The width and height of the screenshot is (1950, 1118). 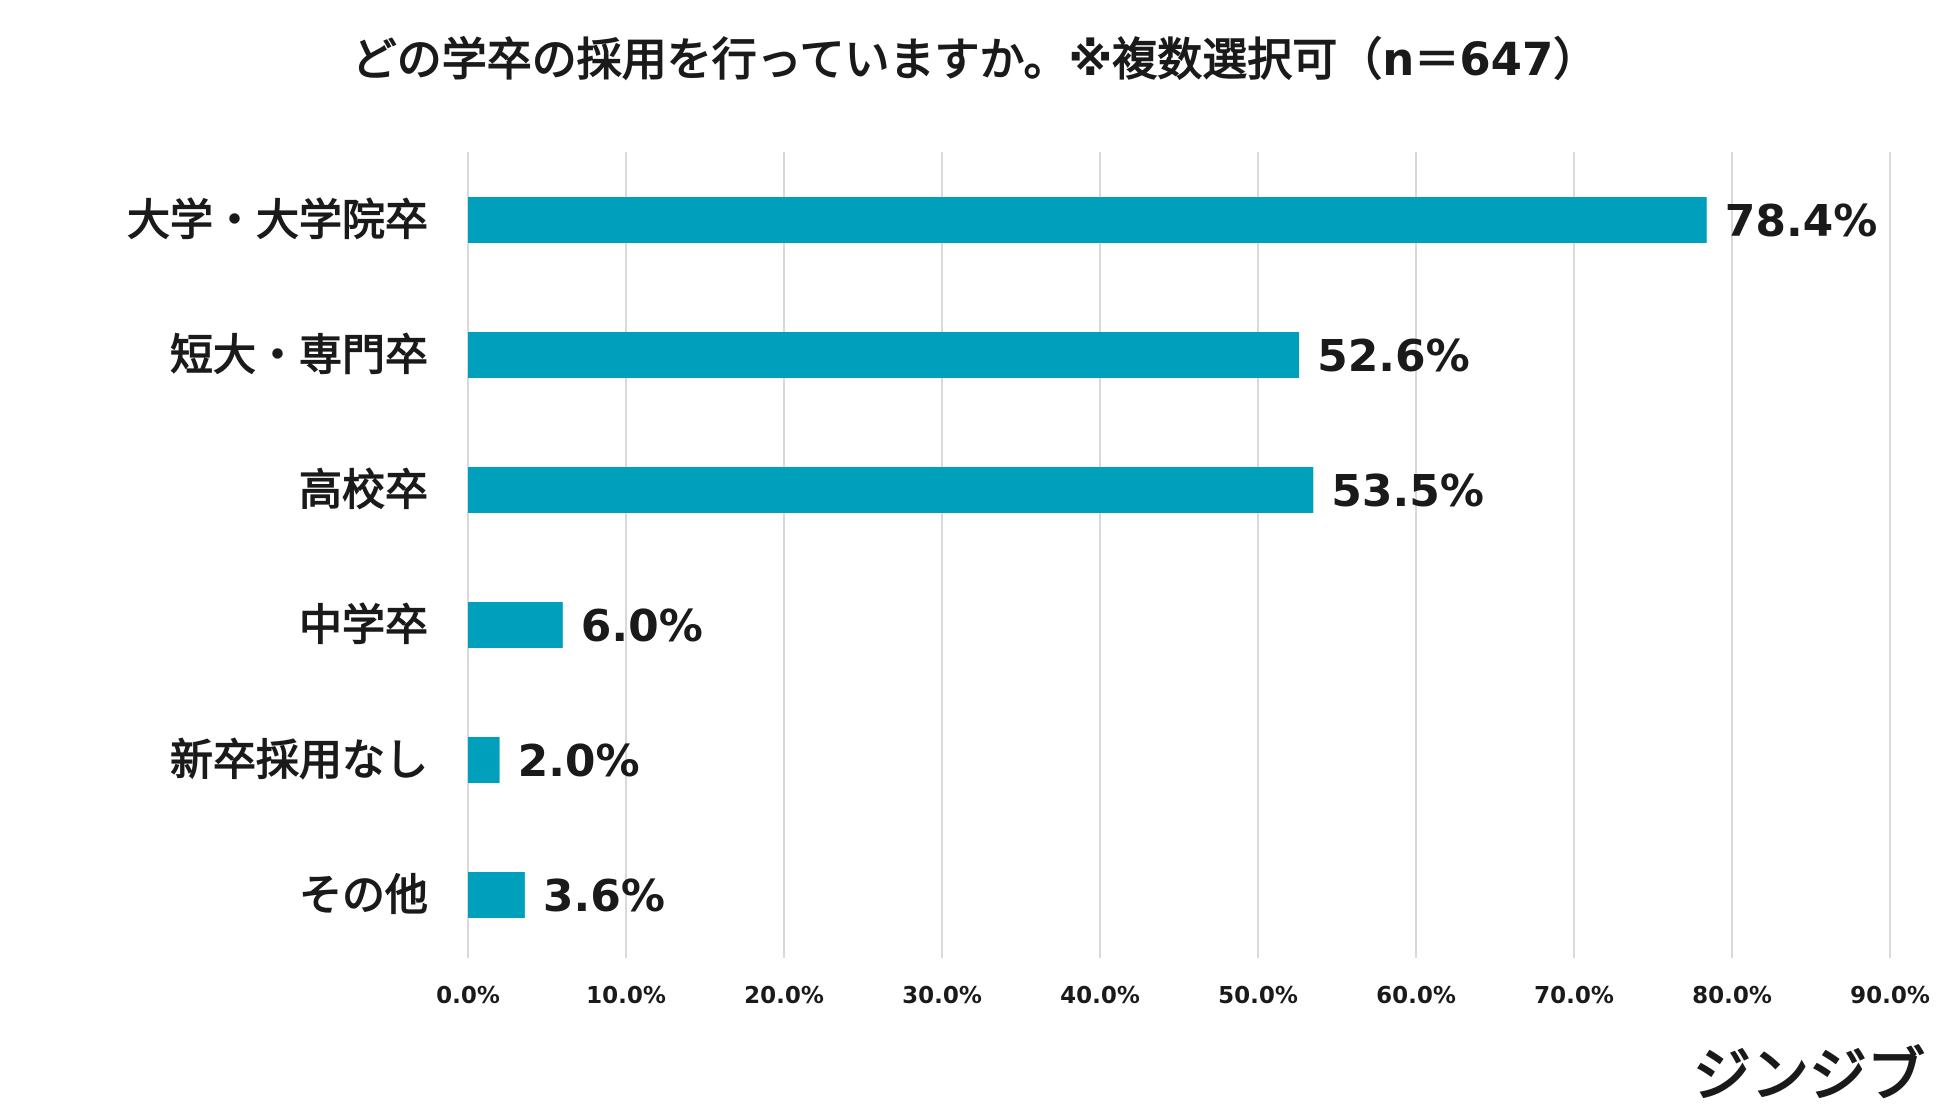 What do you see at coordinates (784, 996) in the screenshot?
I see `x-tick-label: 20.0%` at bounding box center [784, 996].